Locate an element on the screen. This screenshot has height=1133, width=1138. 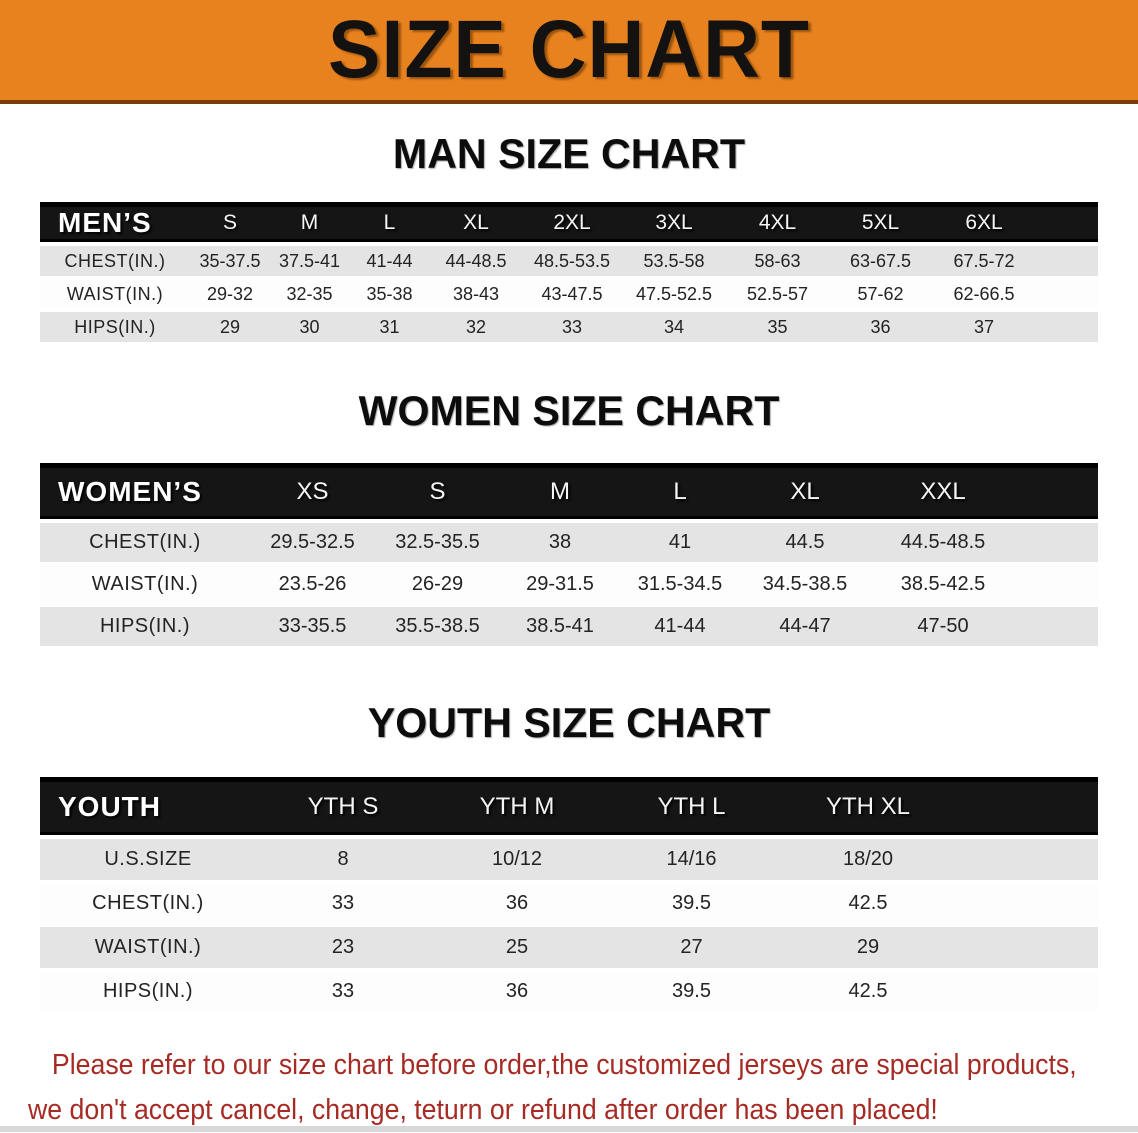
column-header: XS is located at coordinates (312, 493).